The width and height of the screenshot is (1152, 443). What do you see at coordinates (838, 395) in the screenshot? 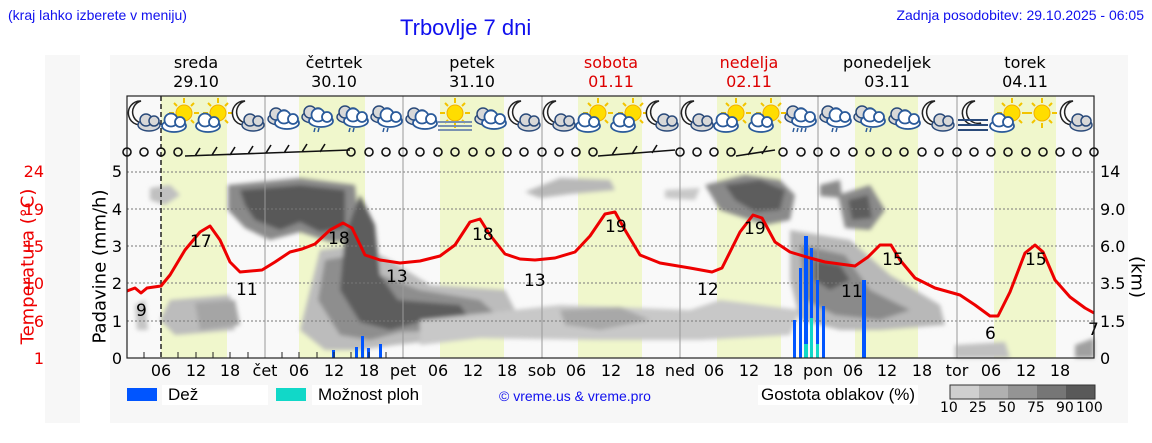
I see `cloud-density-label: Gostota oblakov (%)` at bounding box center [838, 395].